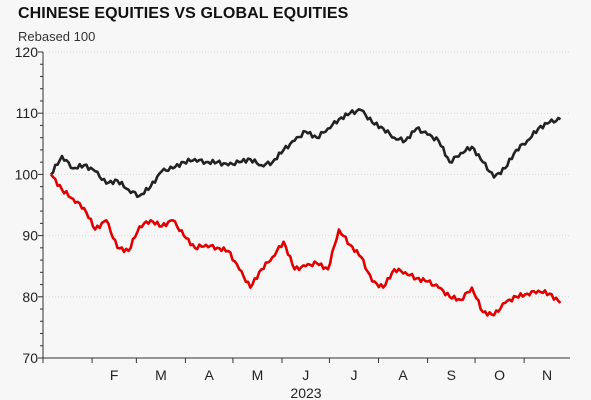 The height and width of the screenshot is (400, 591). Describe the element at coordinates (499, 375) in the screenshot. I see `x-tick-label: O` at that location.